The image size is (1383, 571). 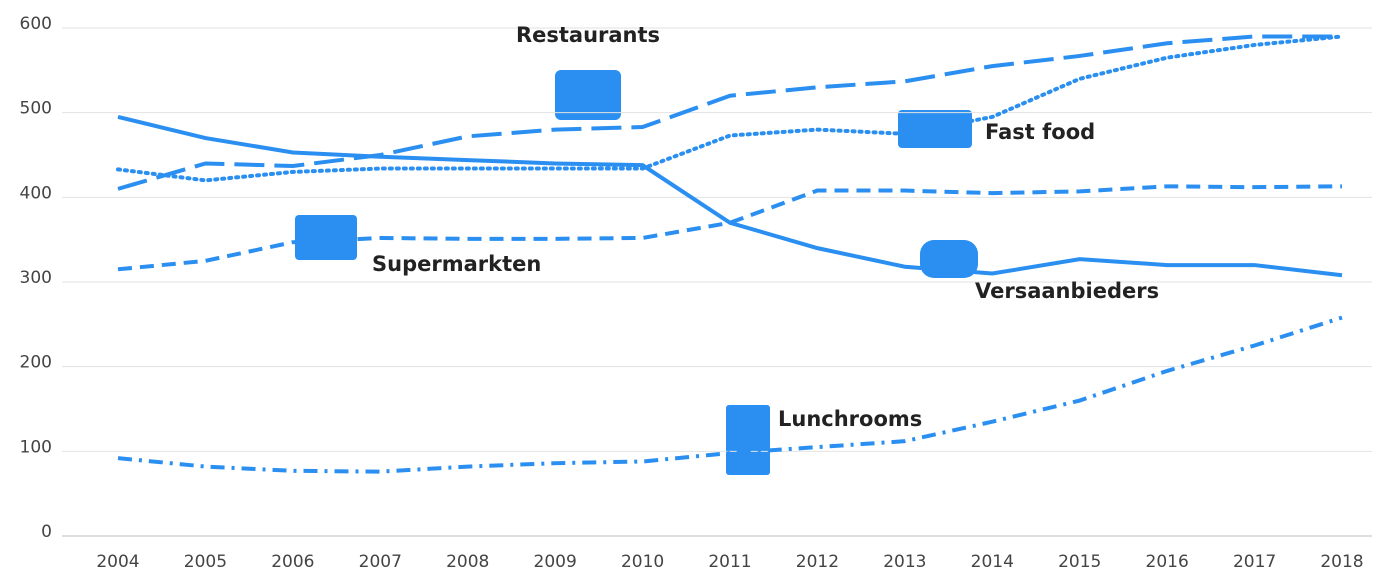 I want to click on series-label: Fast food, so click(x=1040, y=132).